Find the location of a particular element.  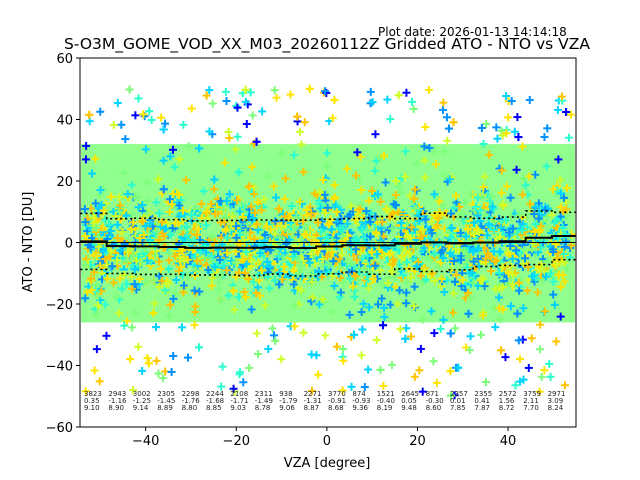

bin-count: 938 is located at coordinates (285, 394).